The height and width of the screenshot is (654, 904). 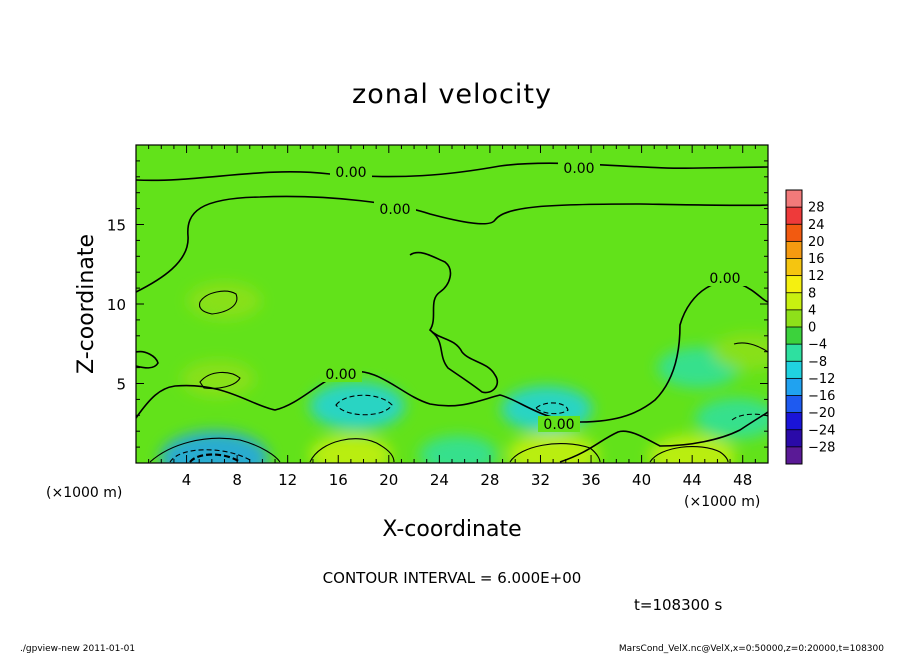 What do you see at coordinates (678, 605) in the screenshot?
I see `time-label: t=108300 s` at bounding box center [678, 605].